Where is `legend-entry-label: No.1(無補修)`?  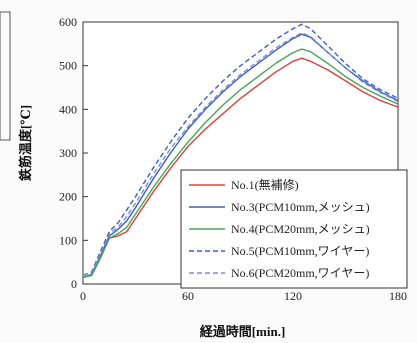 legend-entry-label: No.1(無補修) is located at coordinates (265, 184).